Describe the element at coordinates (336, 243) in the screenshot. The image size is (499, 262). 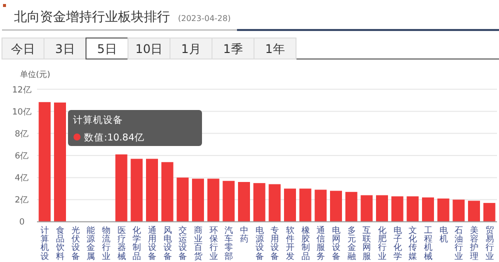
I see `x-tick-label: 电网设备` at that location.